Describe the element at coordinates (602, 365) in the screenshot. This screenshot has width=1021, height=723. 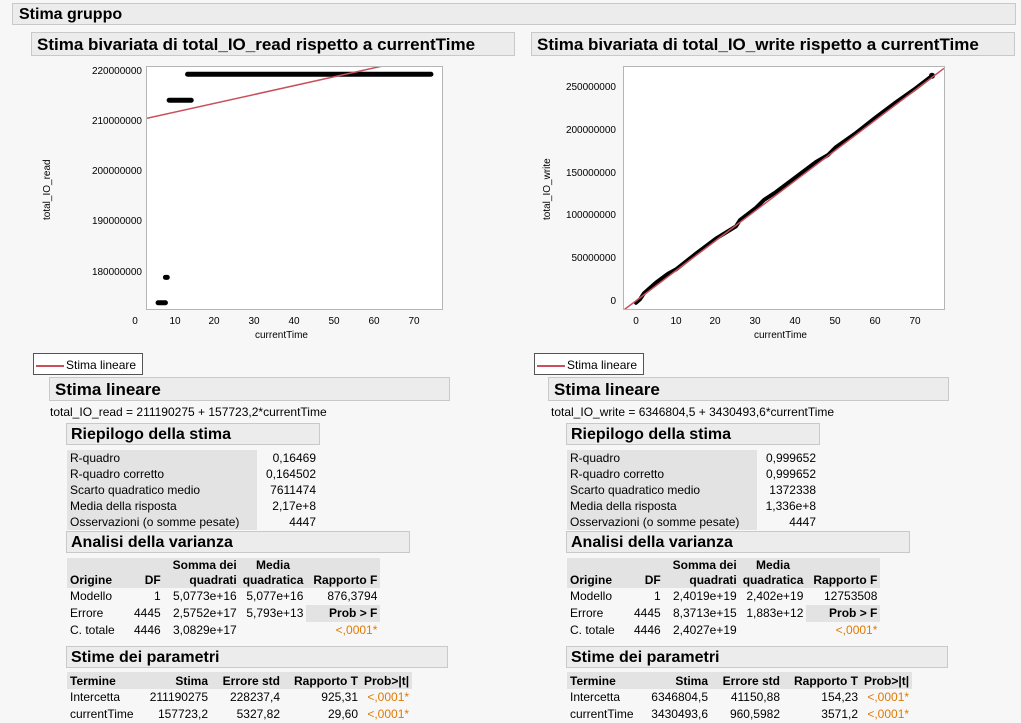
I see `right-legend-label: Stima lineare` at that location.